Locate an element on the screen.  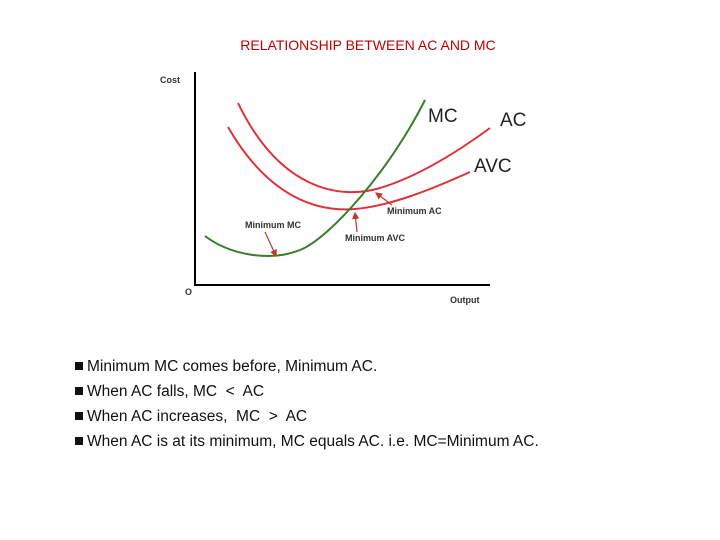
avc-curve is located at coordinates (349, 168).